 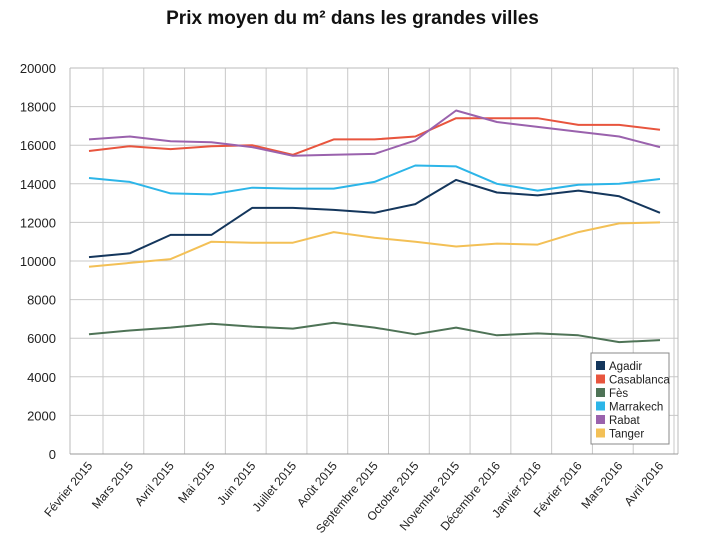 What do you see at coordinates (618, 394) in the screenshot?
I see `legend-label: Fès` at bounding box center [618, 394].